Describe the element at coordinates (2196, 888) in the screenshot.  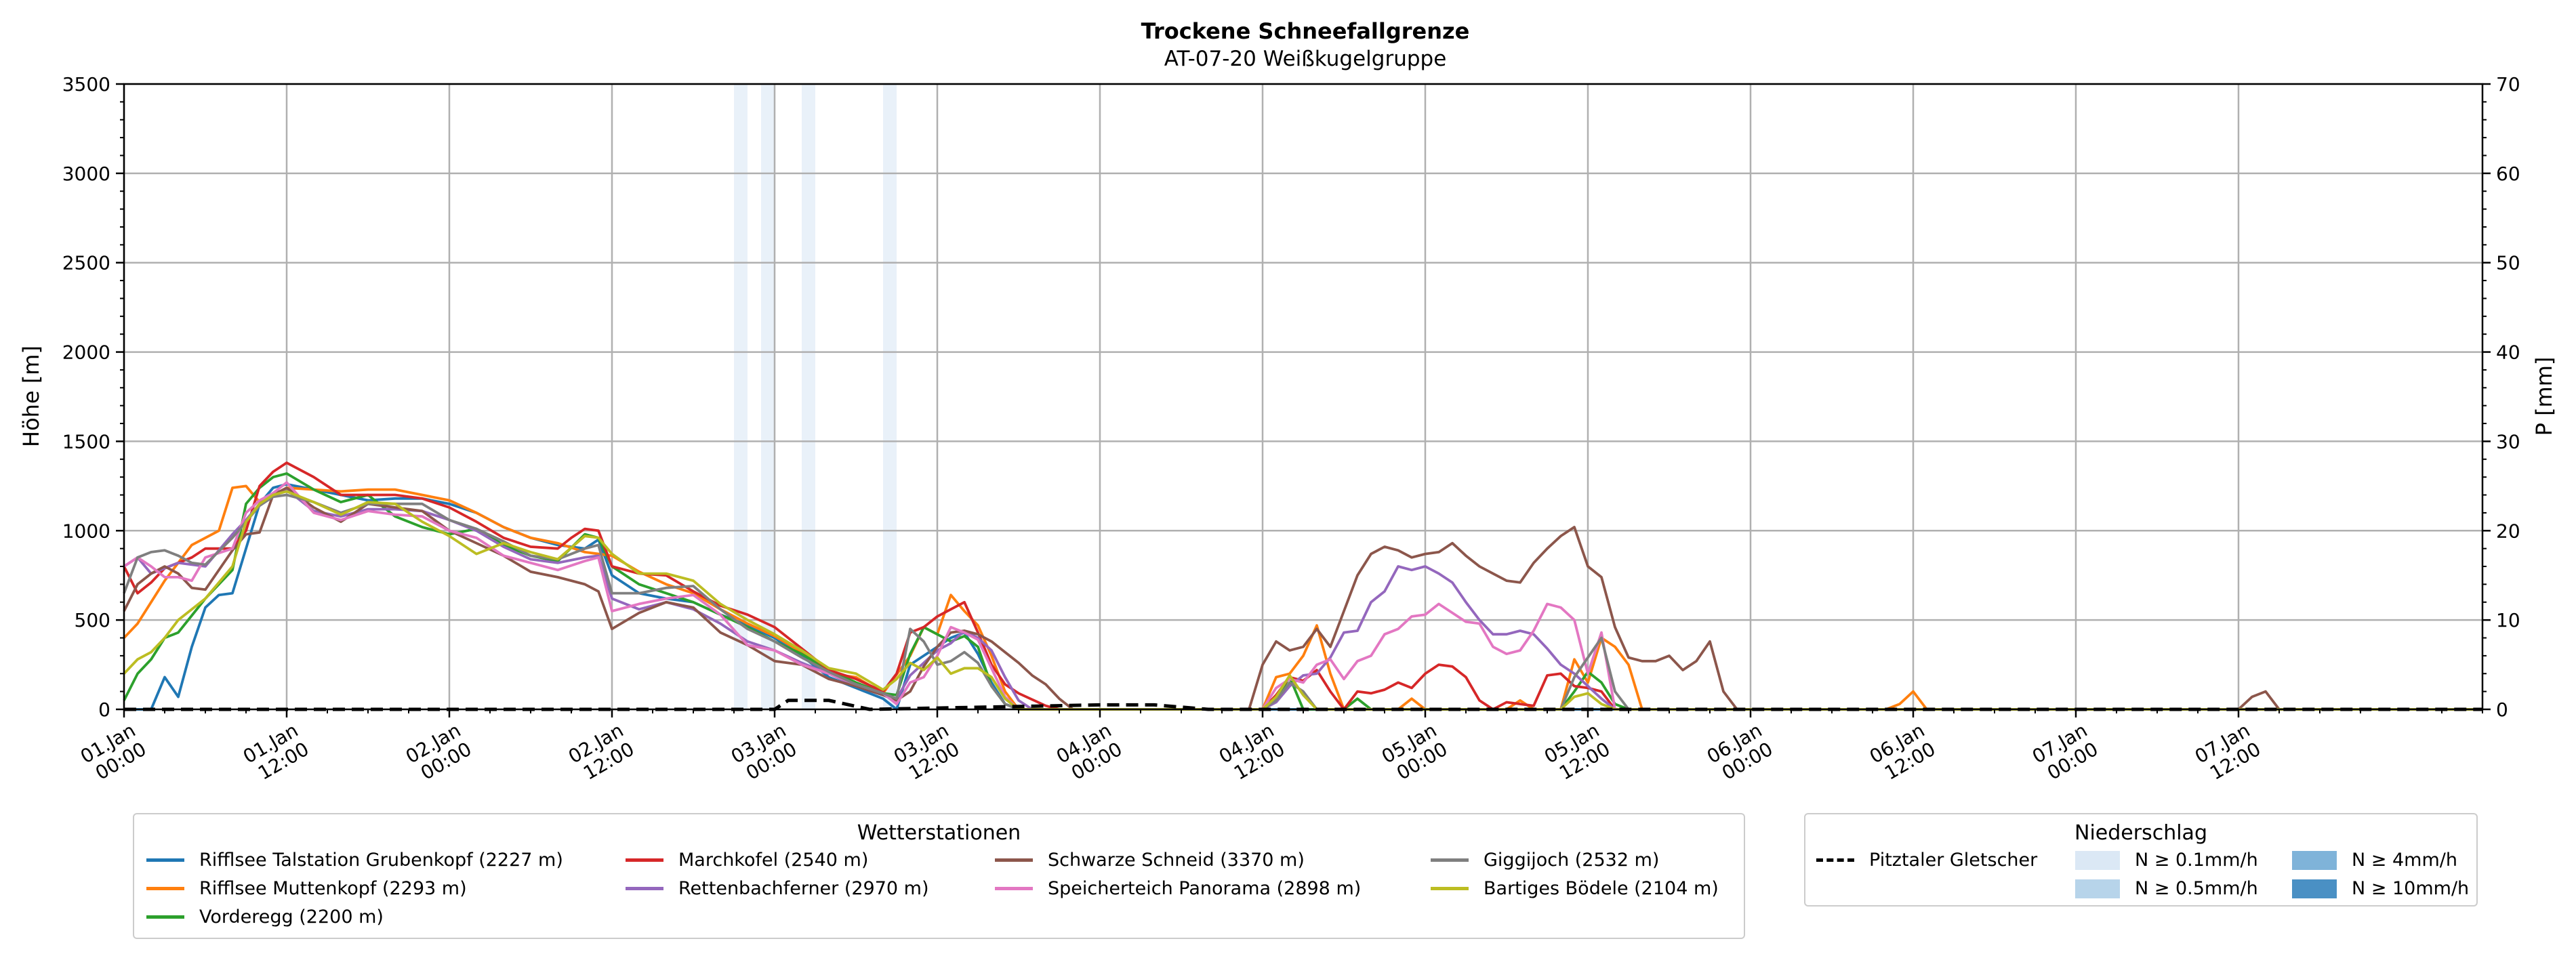
I see `precip-class-label: N ≥ 0.5mm/h` at that location.